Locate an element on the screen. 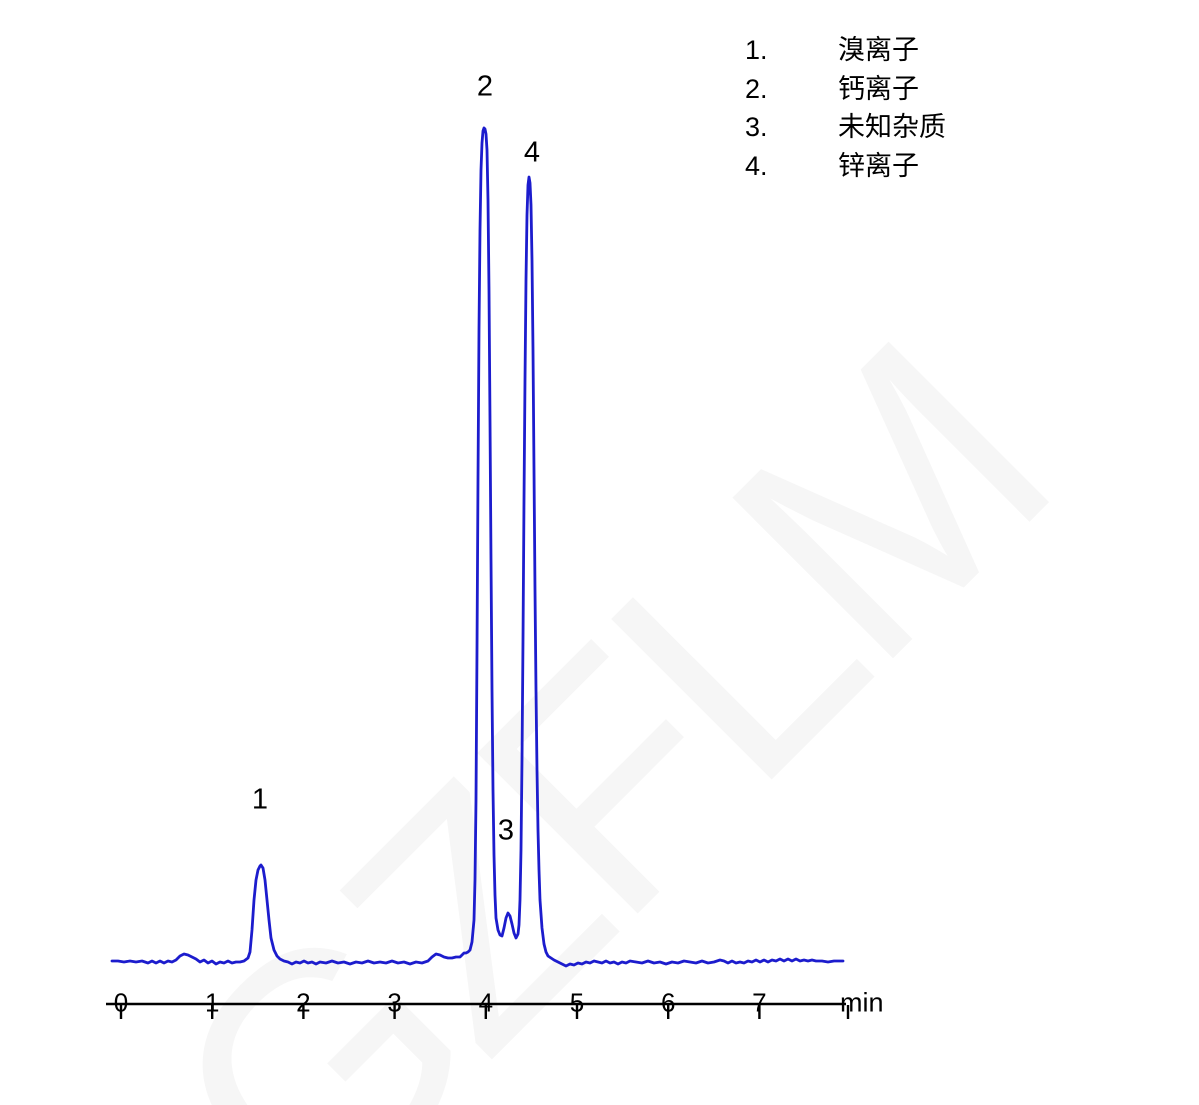 This screenshot has width=1199, height=1105. legend-item-label: 锌离子 is located at coordinates (878, 165).